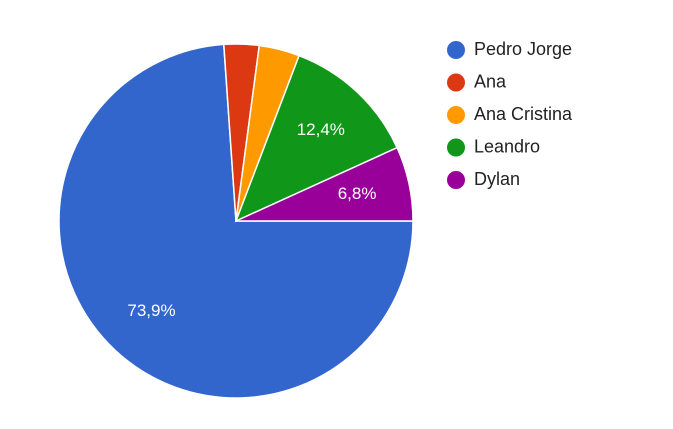  Describe the element at coordinates (321, 129) in the screenshot. I see `data-label: 12,4%` at that location.